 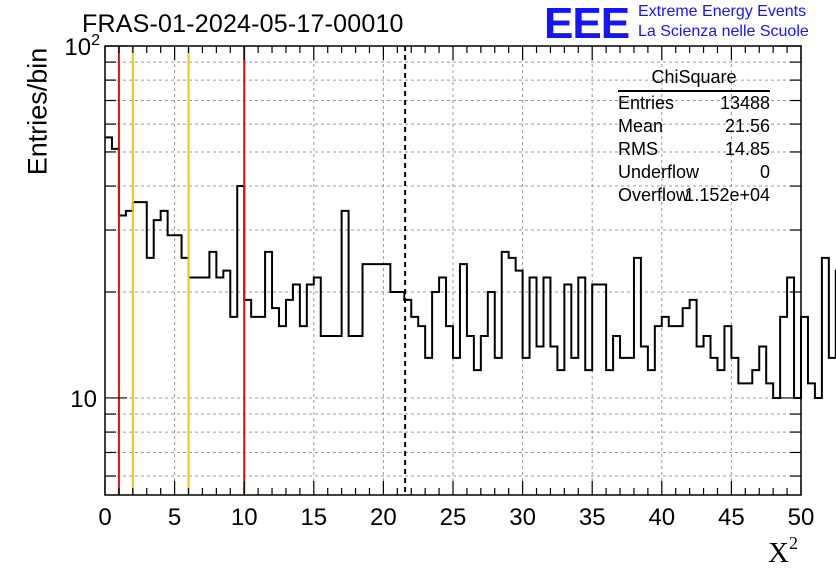 I want to click on x-tick-label: 15, so click(x=313, y=517).